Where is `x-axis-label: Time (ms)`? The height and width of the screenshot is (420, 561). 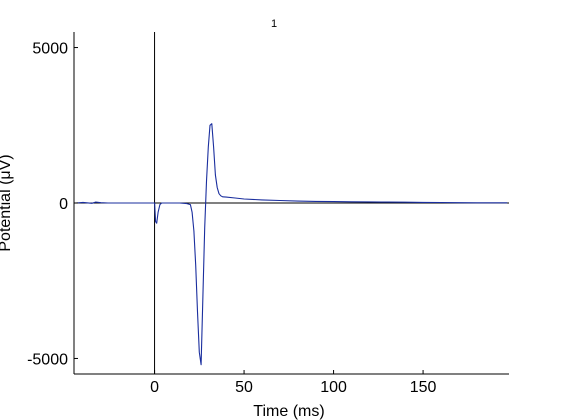
x-axis-label: Time (ms) is located at coordinates (288, 411).